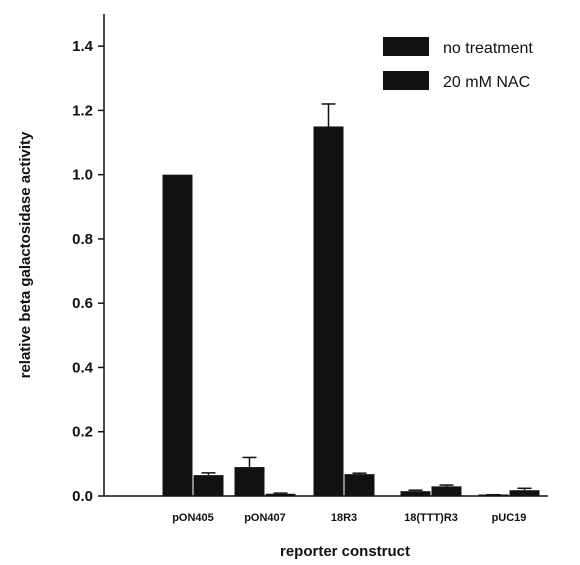 The height and width of the screenshot is (565, 580). I want to click on y-tick-label: 1.2, so click(82, 110).